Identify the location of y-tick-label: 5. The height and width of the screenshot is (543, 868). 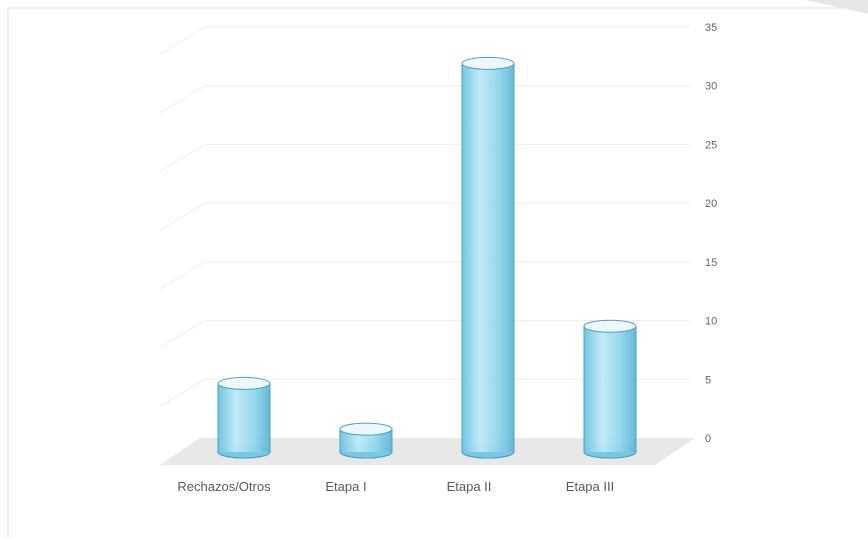
(708, 380).